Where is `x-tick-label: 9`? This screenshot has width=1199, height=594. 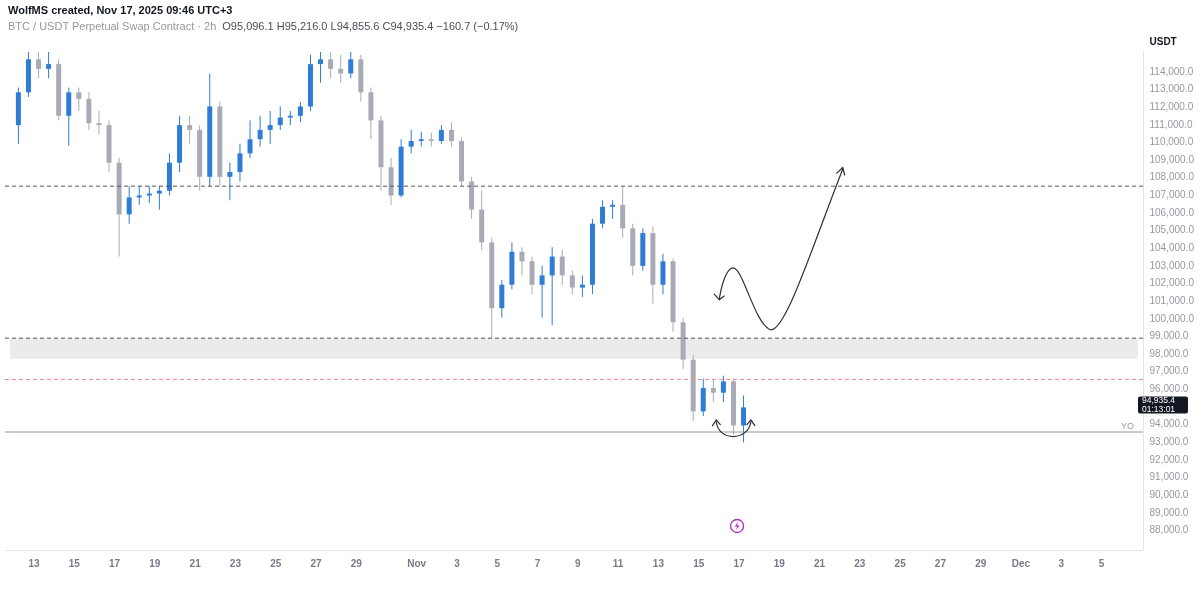 x-tick-label: 9 is located at coordinates (578, 563).